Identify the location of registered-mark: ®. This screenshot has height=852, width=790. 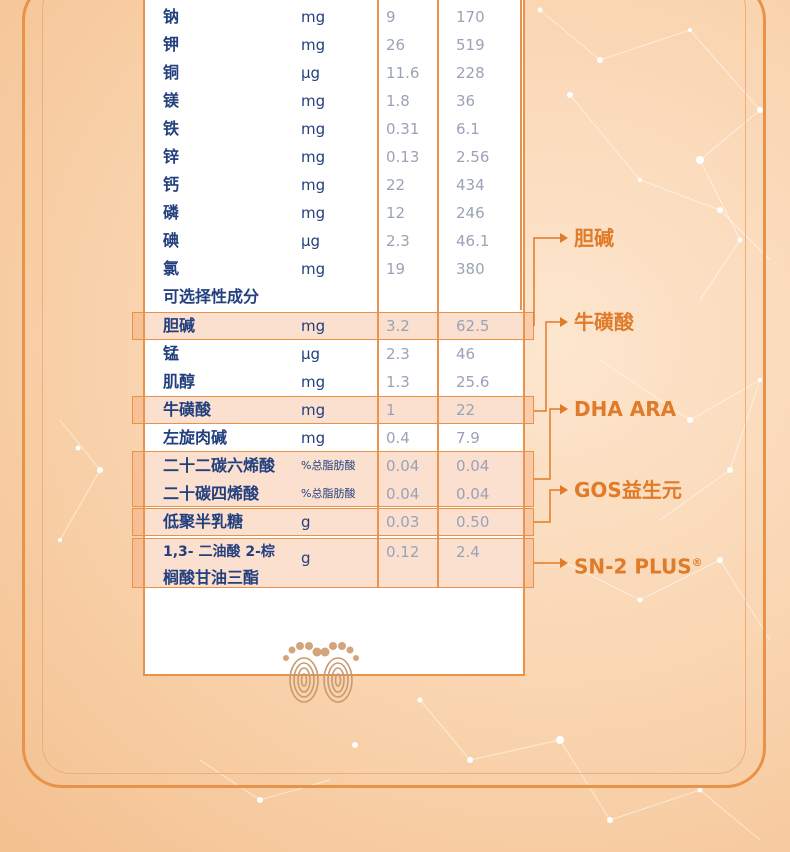
(697, 562).